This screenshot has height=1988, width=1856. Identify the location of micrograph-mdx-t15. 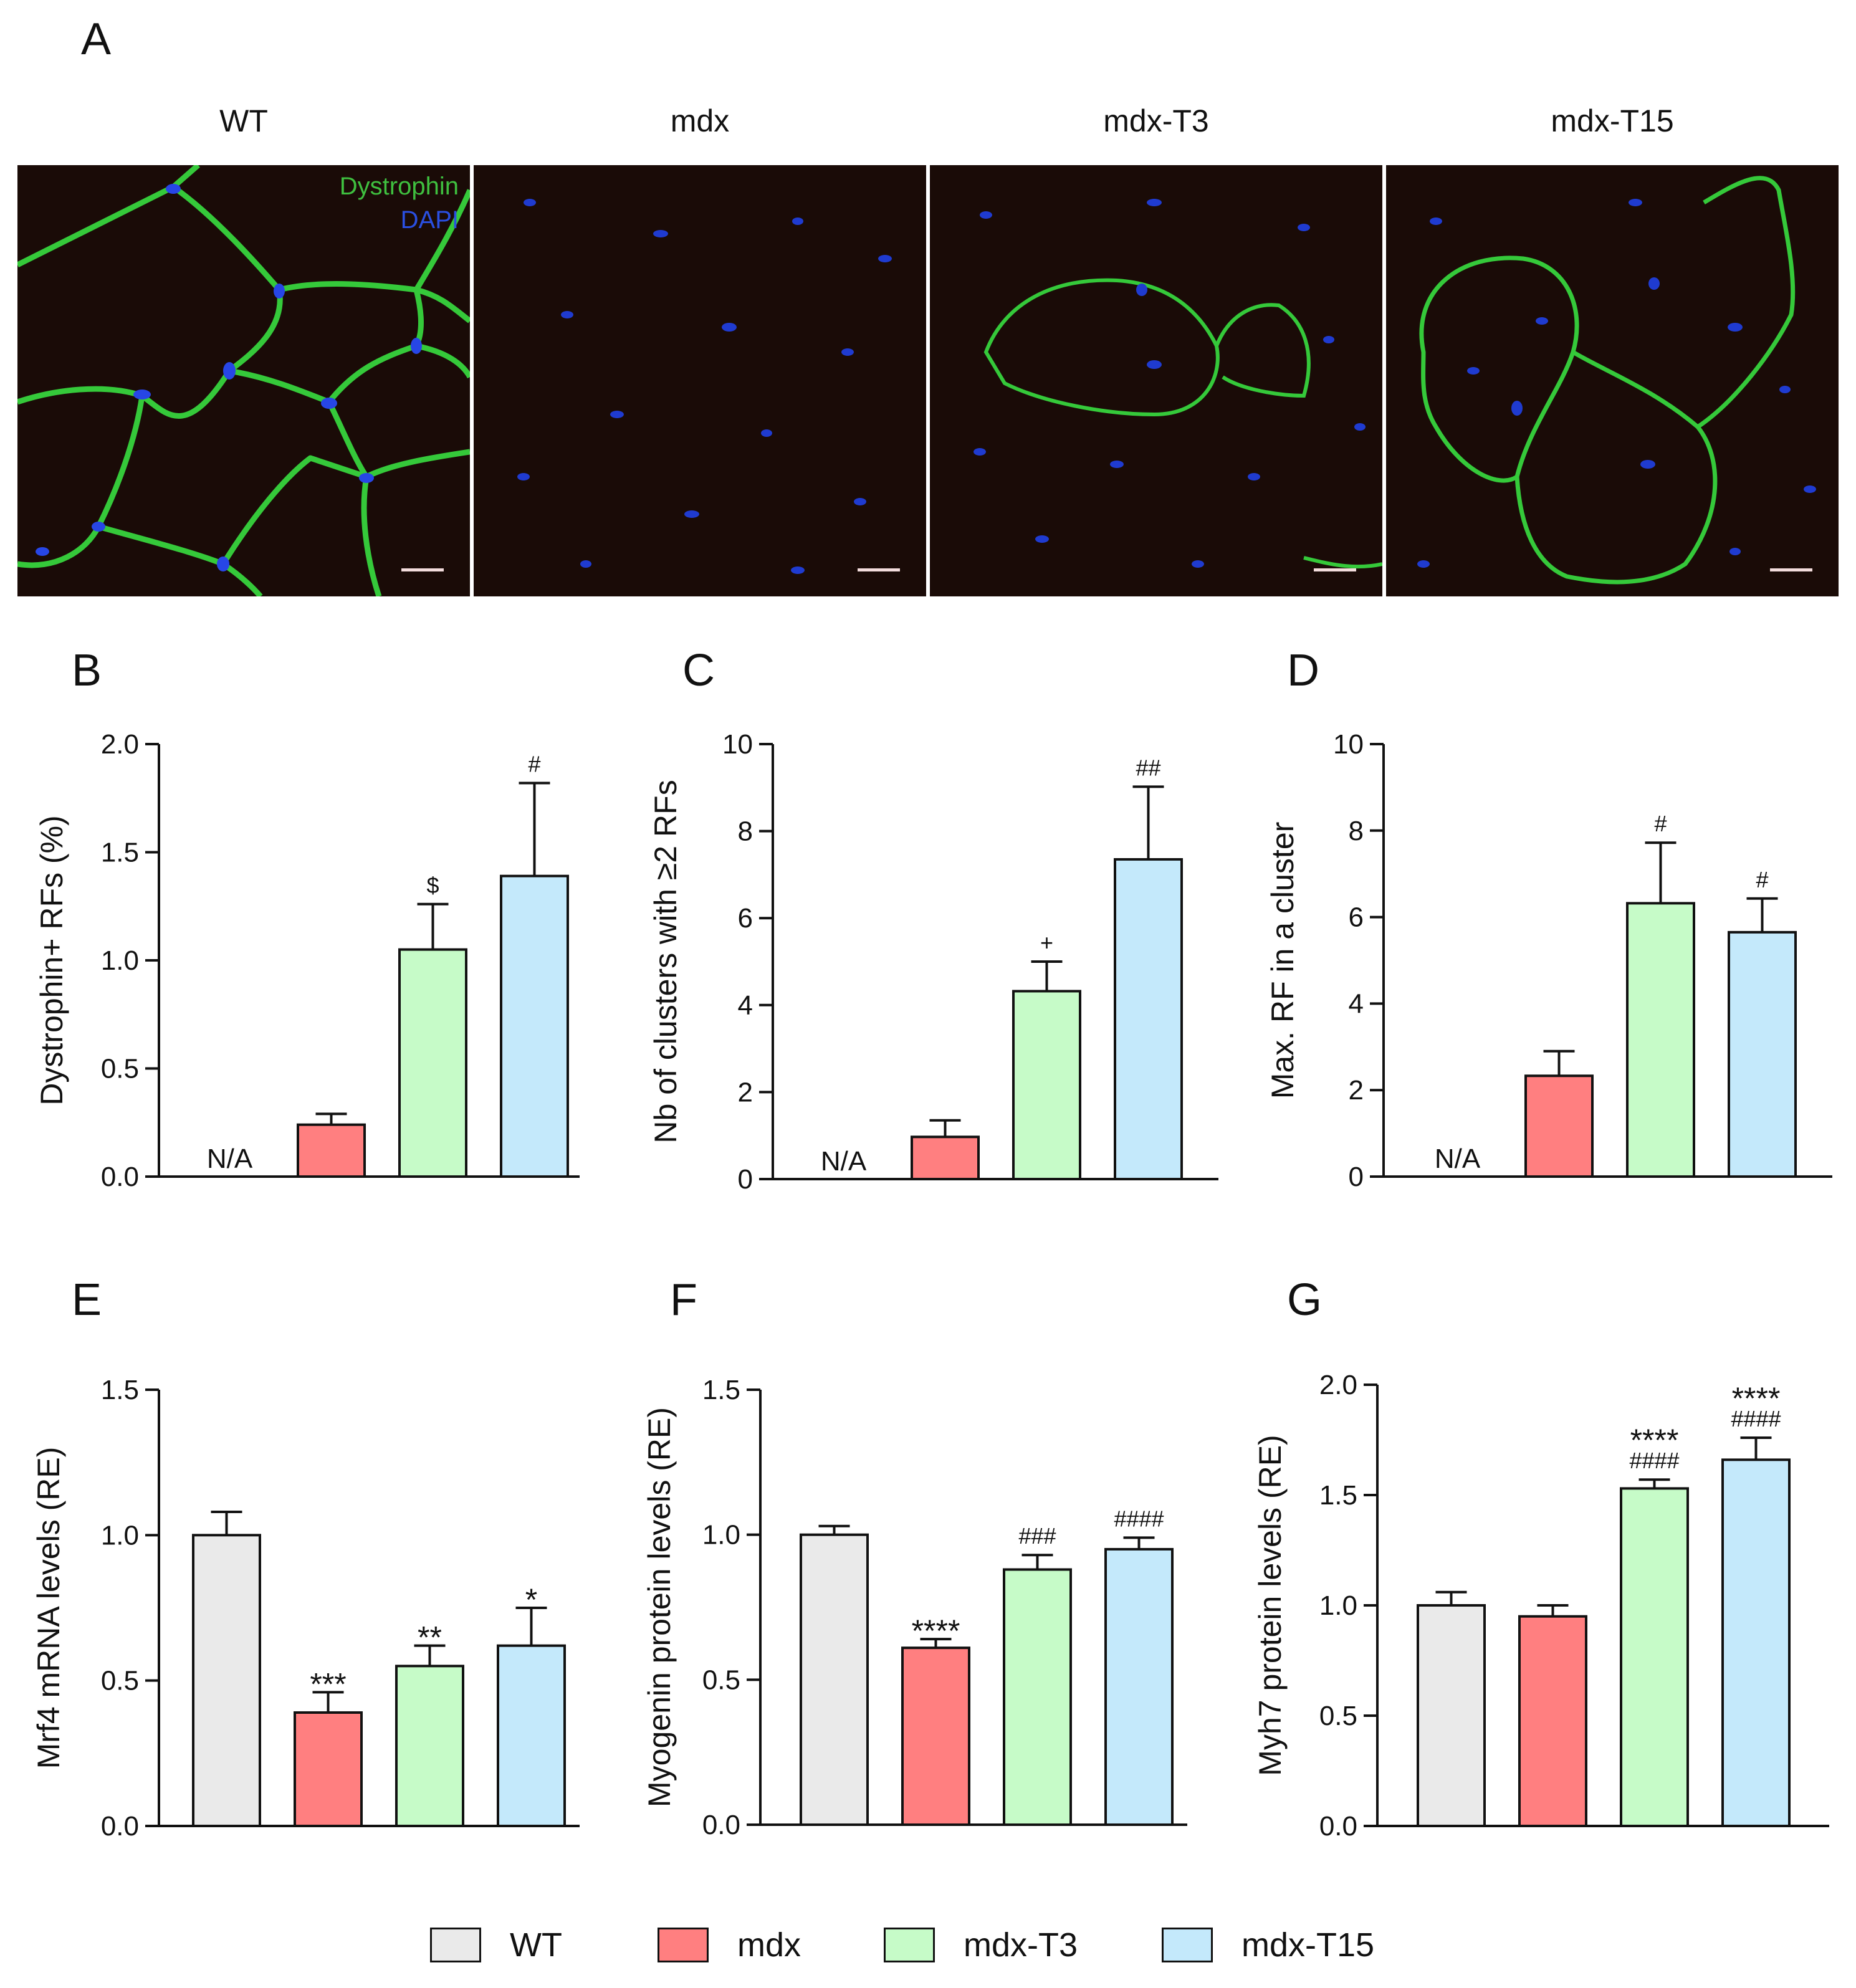
(1613, 381).